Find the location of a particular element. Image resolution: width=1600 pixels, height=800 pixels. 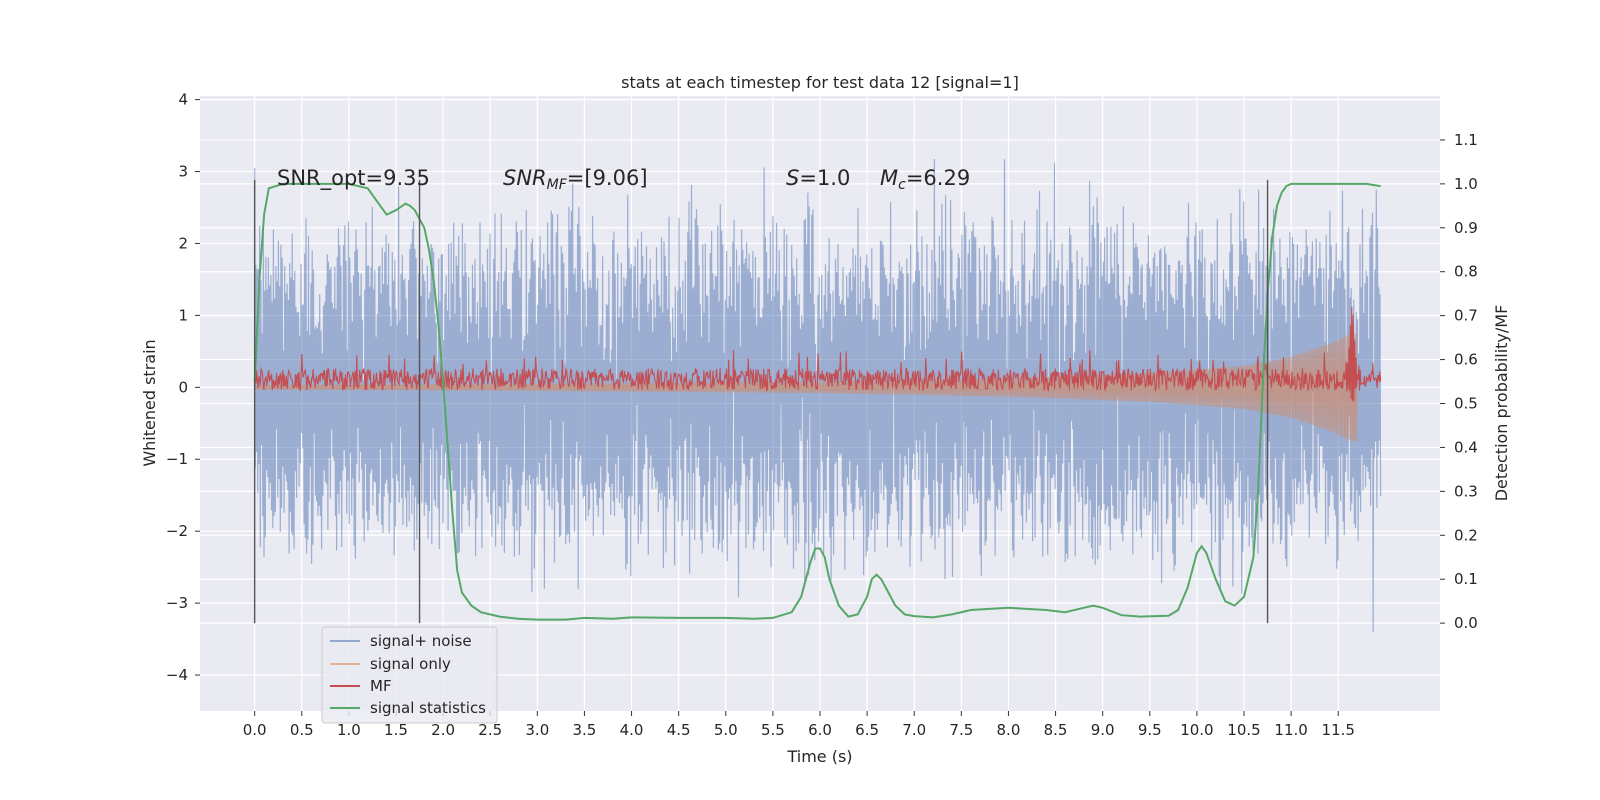

x-tick-label: 1.0 is located at coordinates (349, 730).